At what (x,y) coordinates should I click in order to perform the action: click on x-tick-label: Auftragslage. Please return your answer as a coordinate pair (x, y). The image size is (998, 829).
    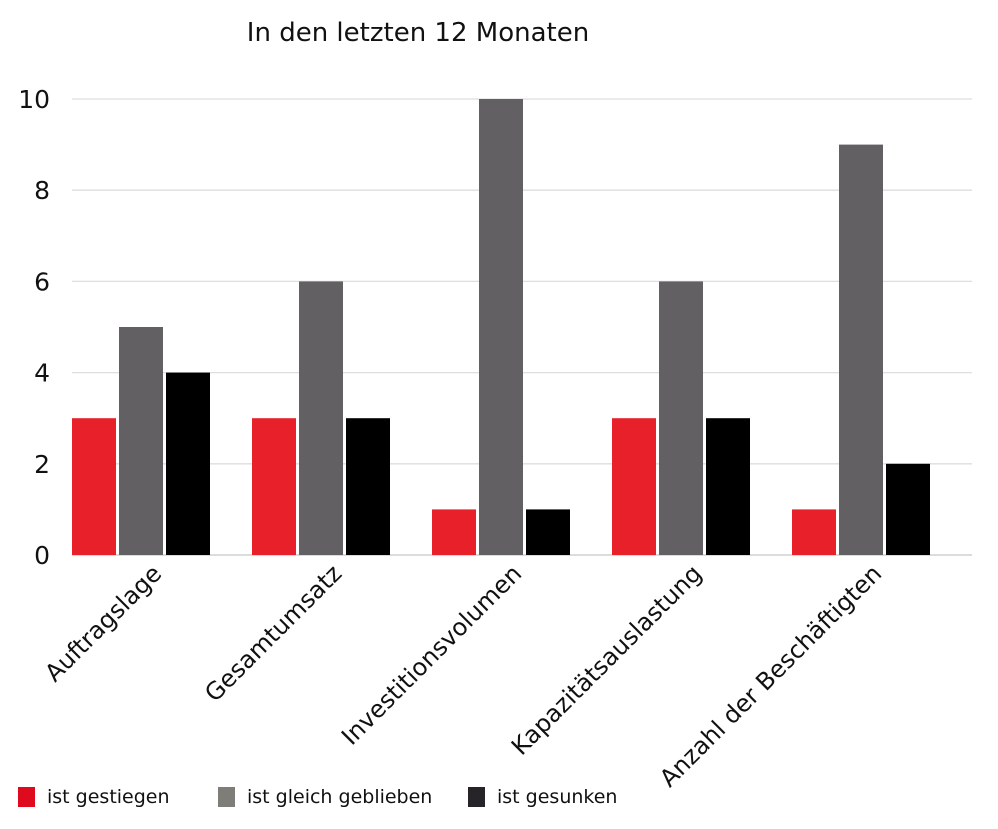
    Looking at the image, I should click on (103, 623).